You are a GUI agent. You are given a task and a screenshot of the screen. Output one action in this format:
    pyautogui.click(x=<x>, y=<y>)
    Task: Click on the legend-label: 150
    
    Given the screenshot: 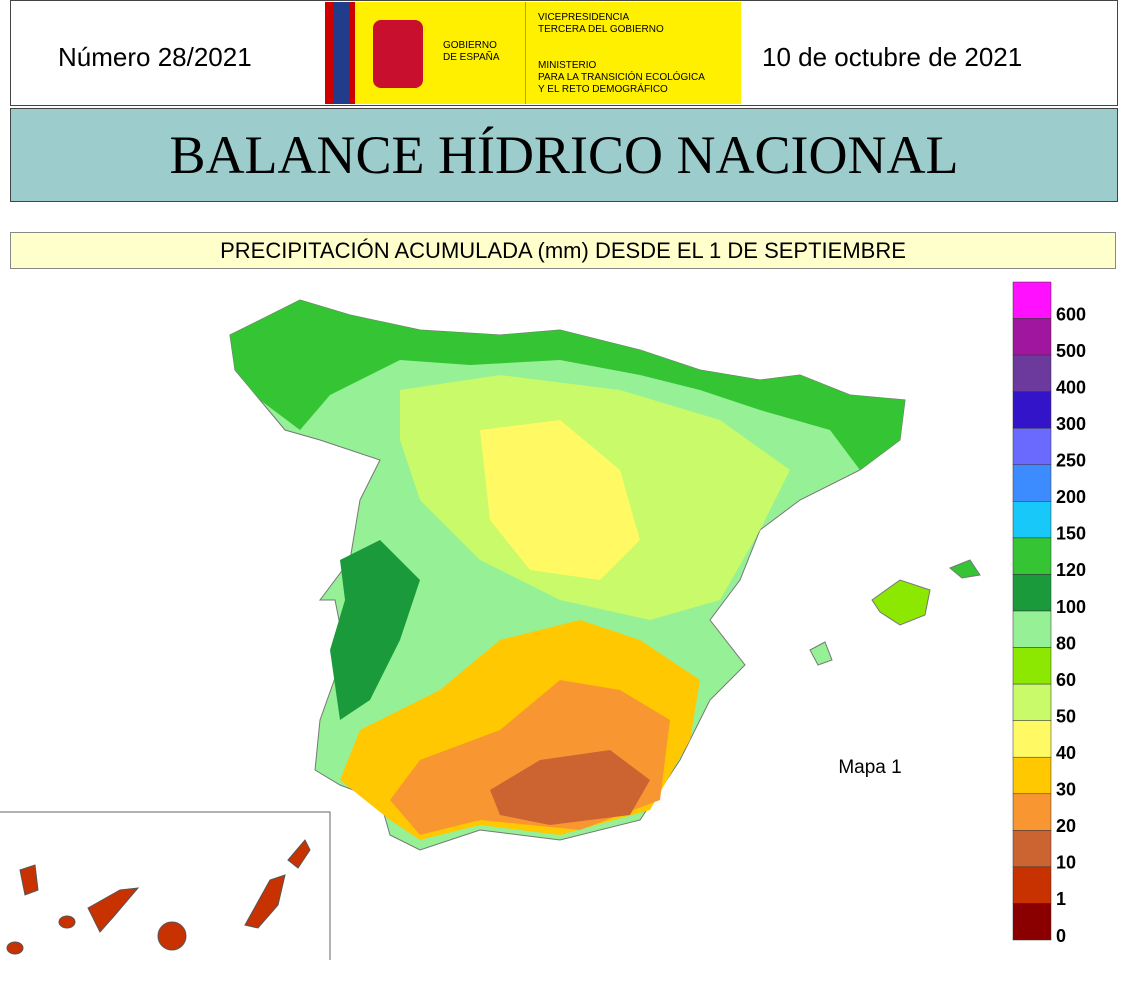 What is the action you would take?
    pyautogui.click(x=1071, y=534)
    